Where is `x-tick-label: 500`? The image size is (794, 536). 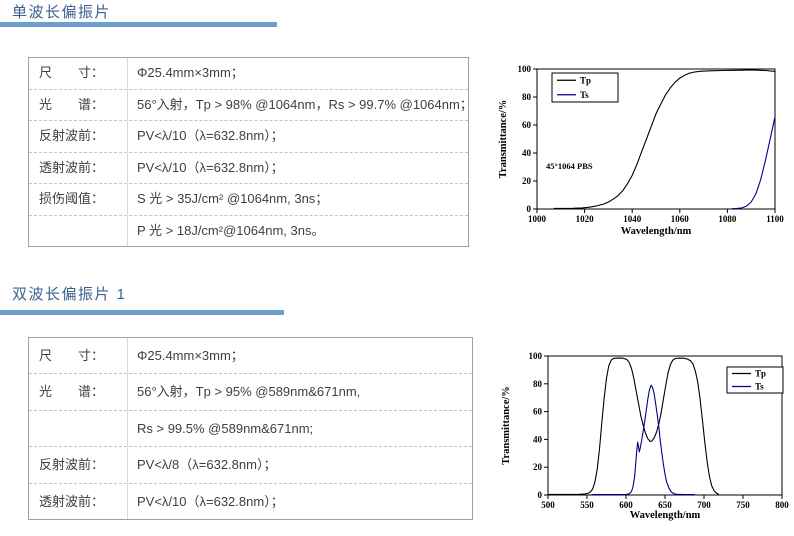 x-tick-label: 500 is located at coordinates (548, 505).